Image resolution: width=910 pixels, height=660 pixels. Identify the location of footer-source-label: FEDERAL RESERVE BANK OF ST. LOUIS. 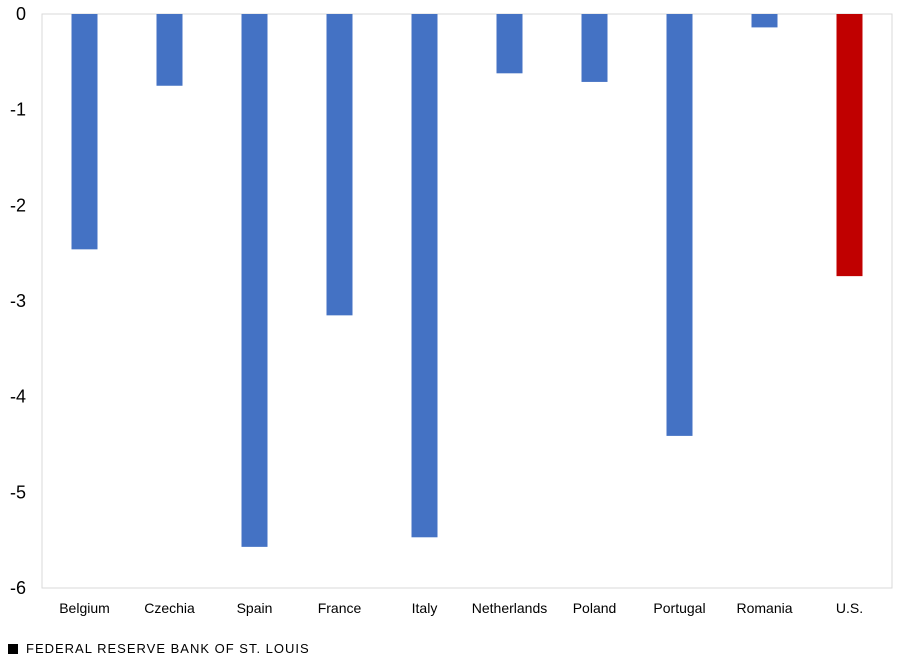
(168, 648).